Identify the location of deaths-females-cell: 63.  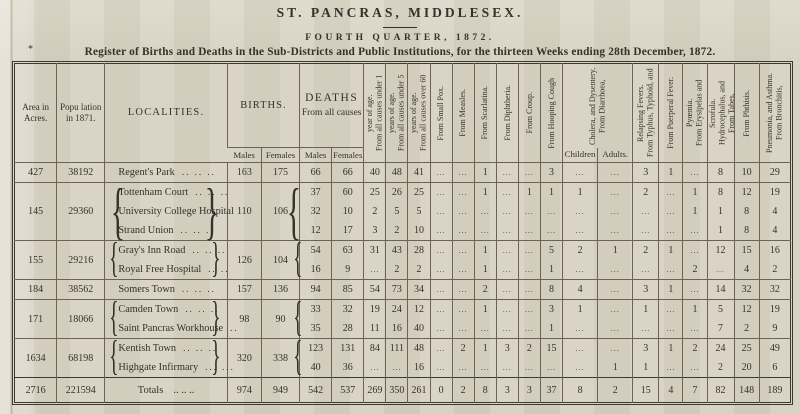
(347, 250).